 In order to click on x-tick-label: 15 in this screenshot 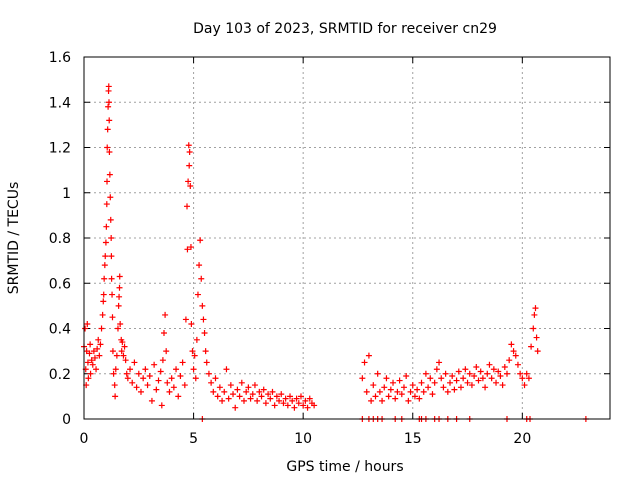, I will do `click(413, 439)`.